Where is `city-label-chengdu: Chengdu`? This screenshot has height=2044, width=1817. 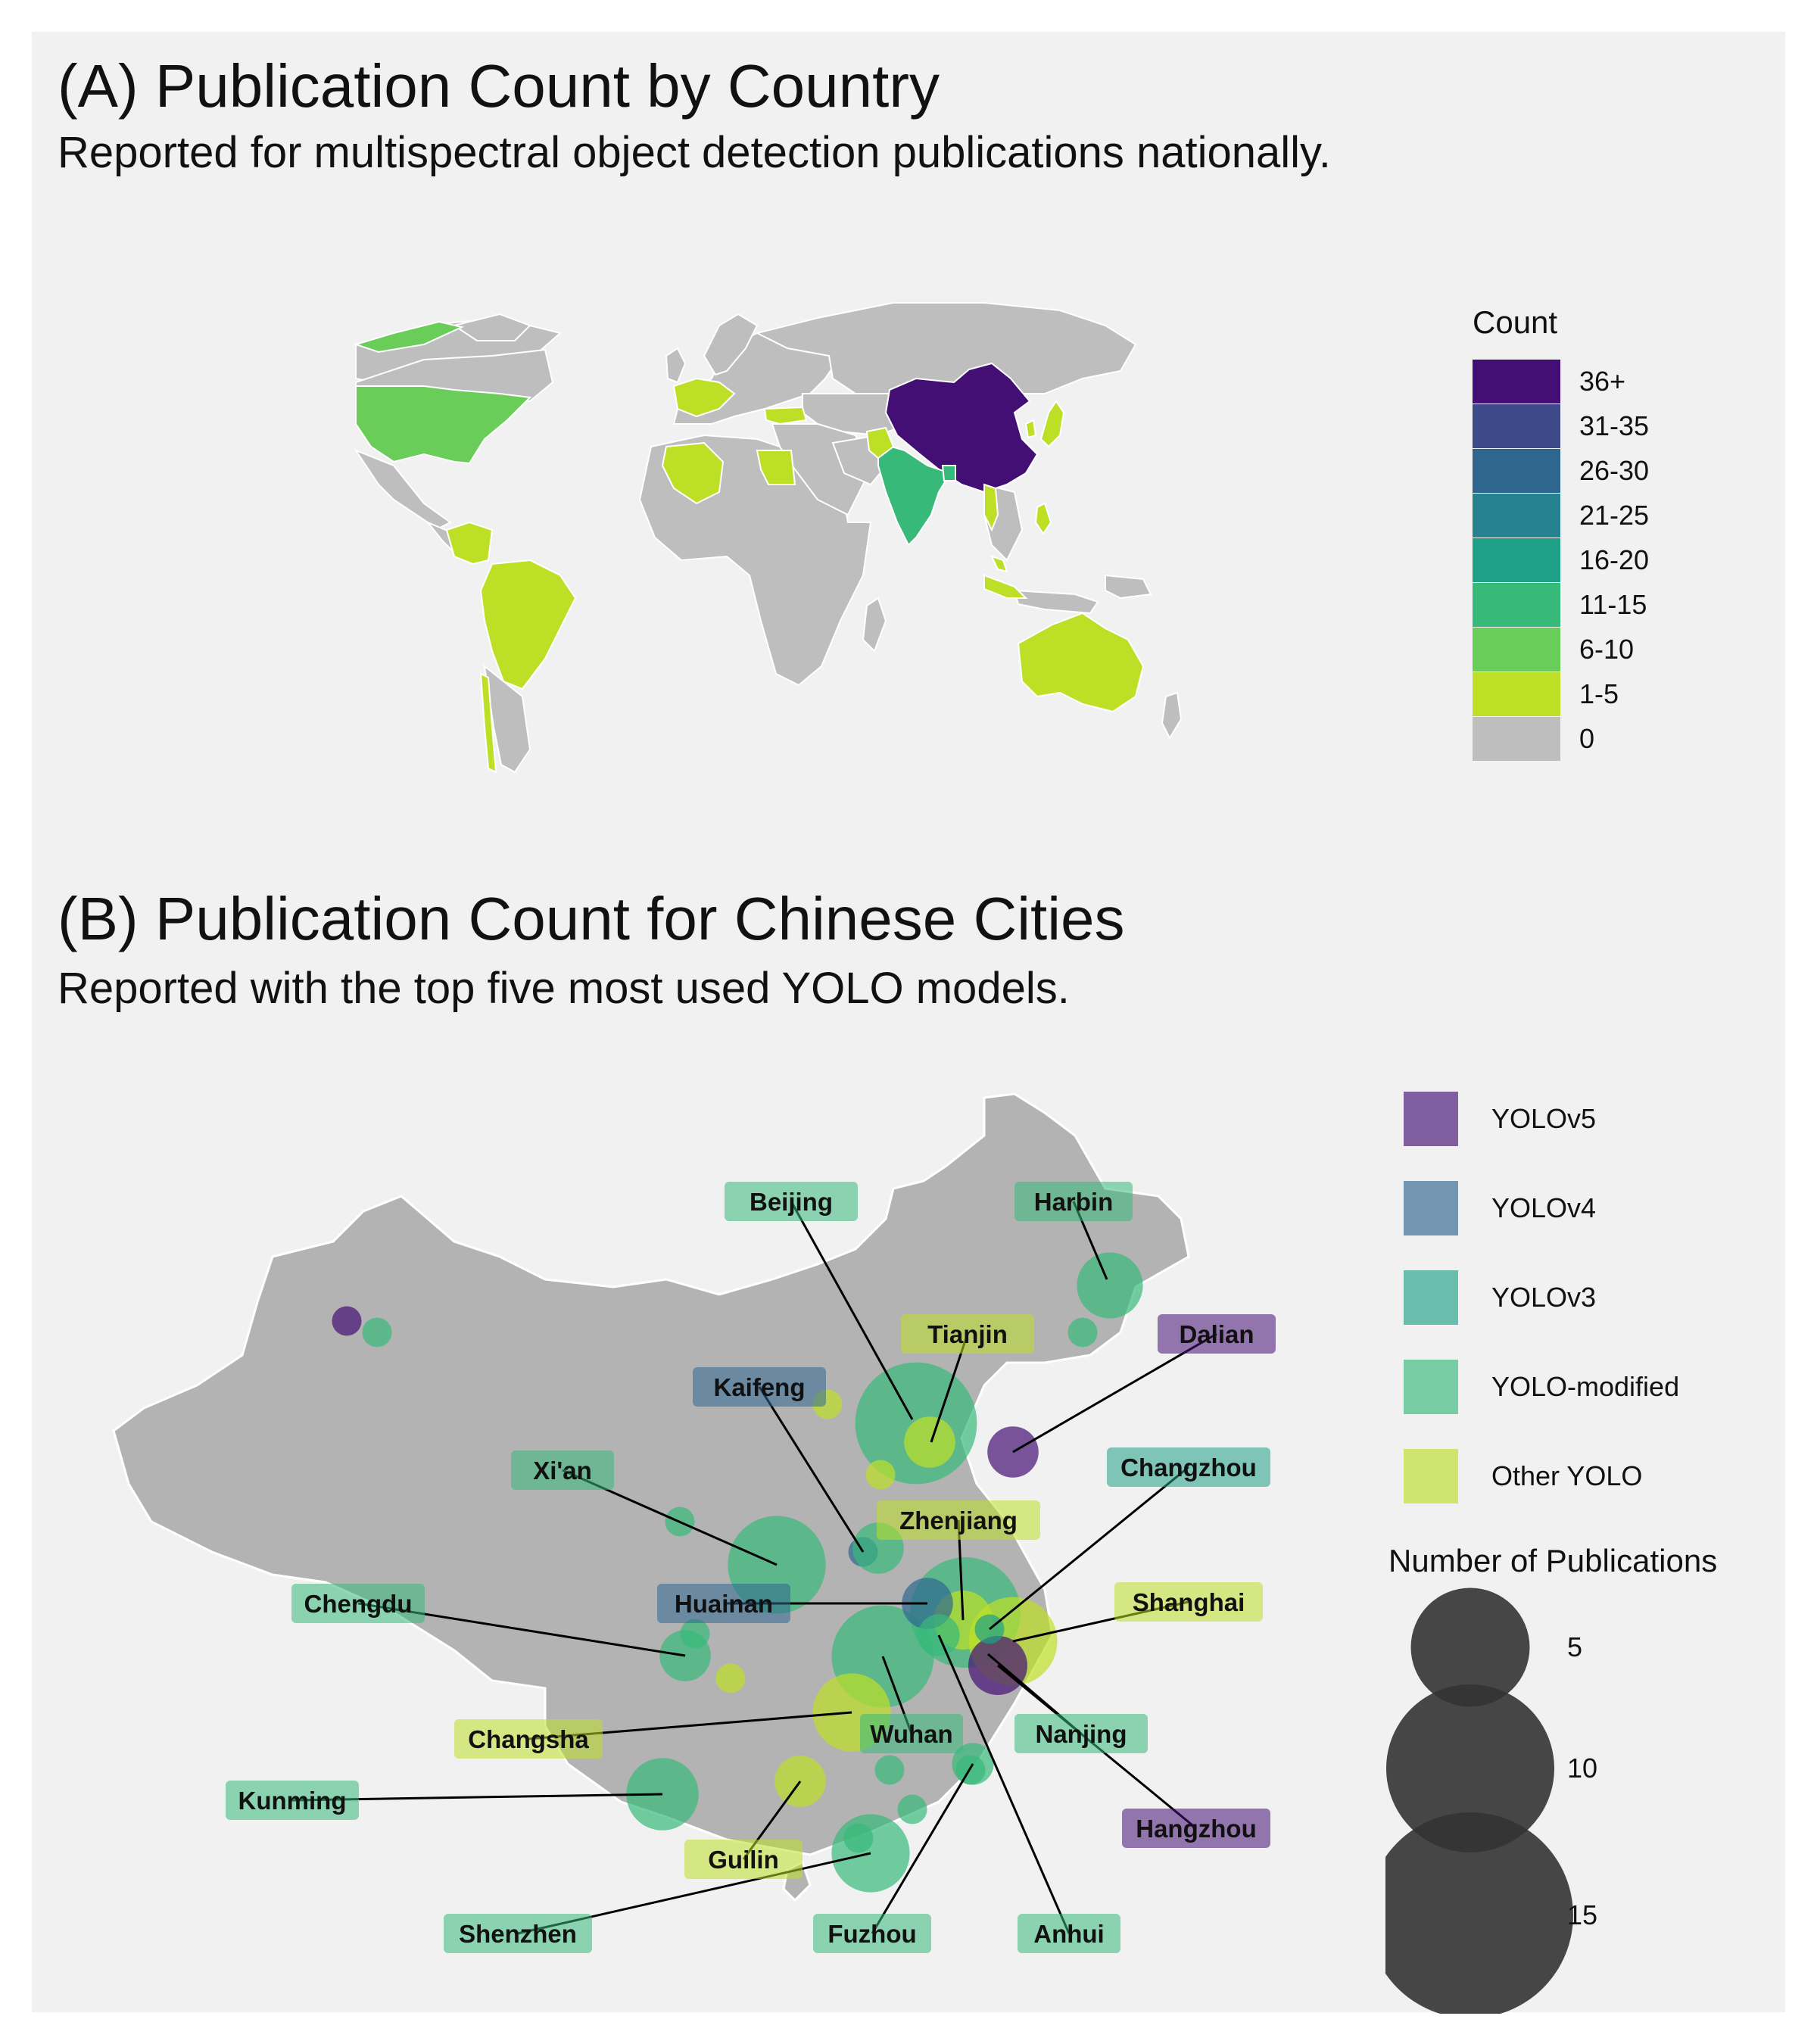
city-label-chengdu: Chengdu is located at coordinates (358, 1603).